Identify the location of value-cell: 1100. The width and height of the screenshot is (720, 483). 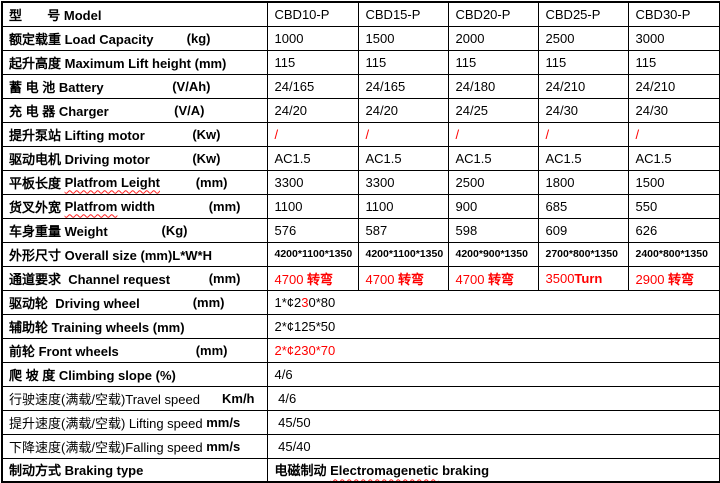
(312, 206).